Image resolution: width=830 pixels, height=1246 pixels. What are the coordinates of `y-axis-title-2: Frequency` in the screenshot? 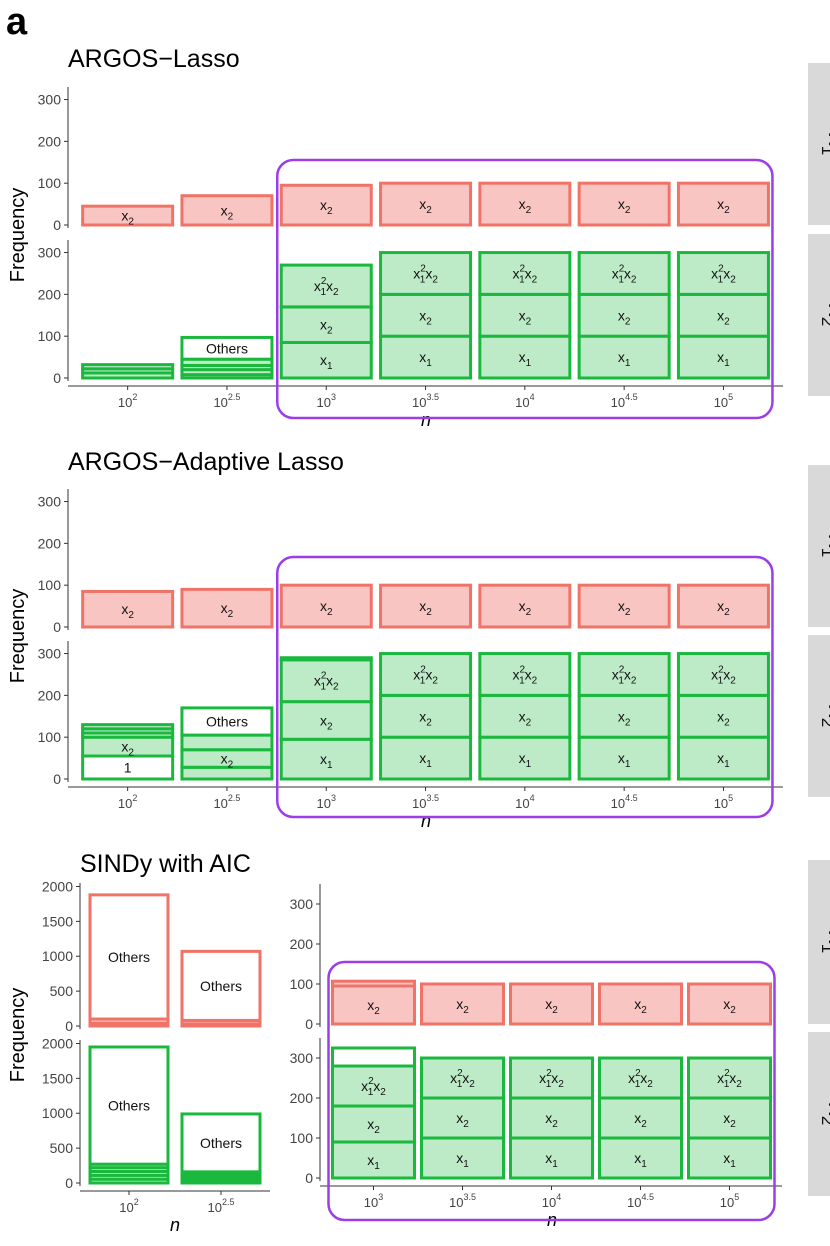 It's located at (18, 1035).